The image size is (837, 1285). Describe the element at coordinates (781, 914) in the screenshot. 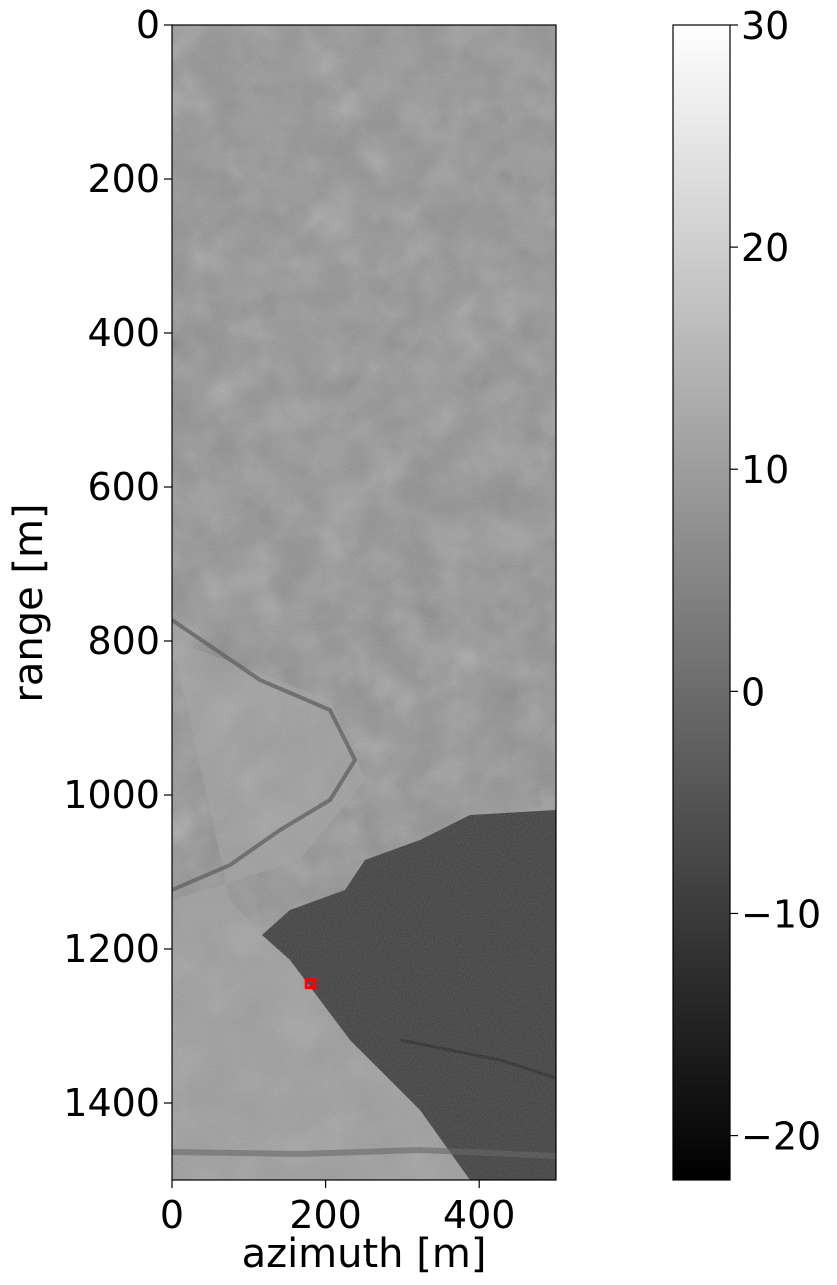

I see `colorbar-tick-label: −10` at that location.